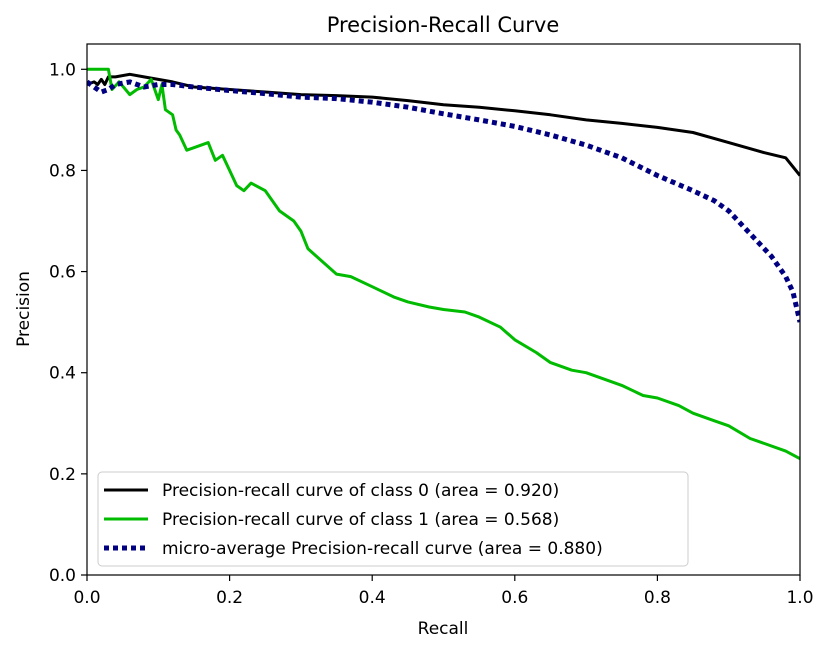  What do you see at coordinates (514, 598) in the screenshot?
I see `x-tick-label: 0.6` at bounding box center [514, 598].